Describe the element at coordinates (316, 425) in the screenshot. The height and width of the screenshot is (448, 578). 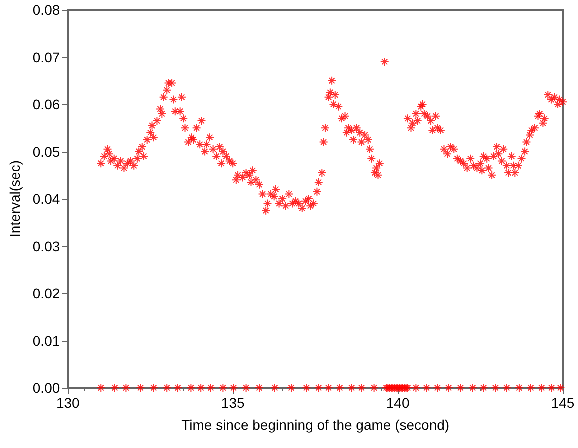
I see `x-axis-title: Time since beginning of the game (second)` at that location.